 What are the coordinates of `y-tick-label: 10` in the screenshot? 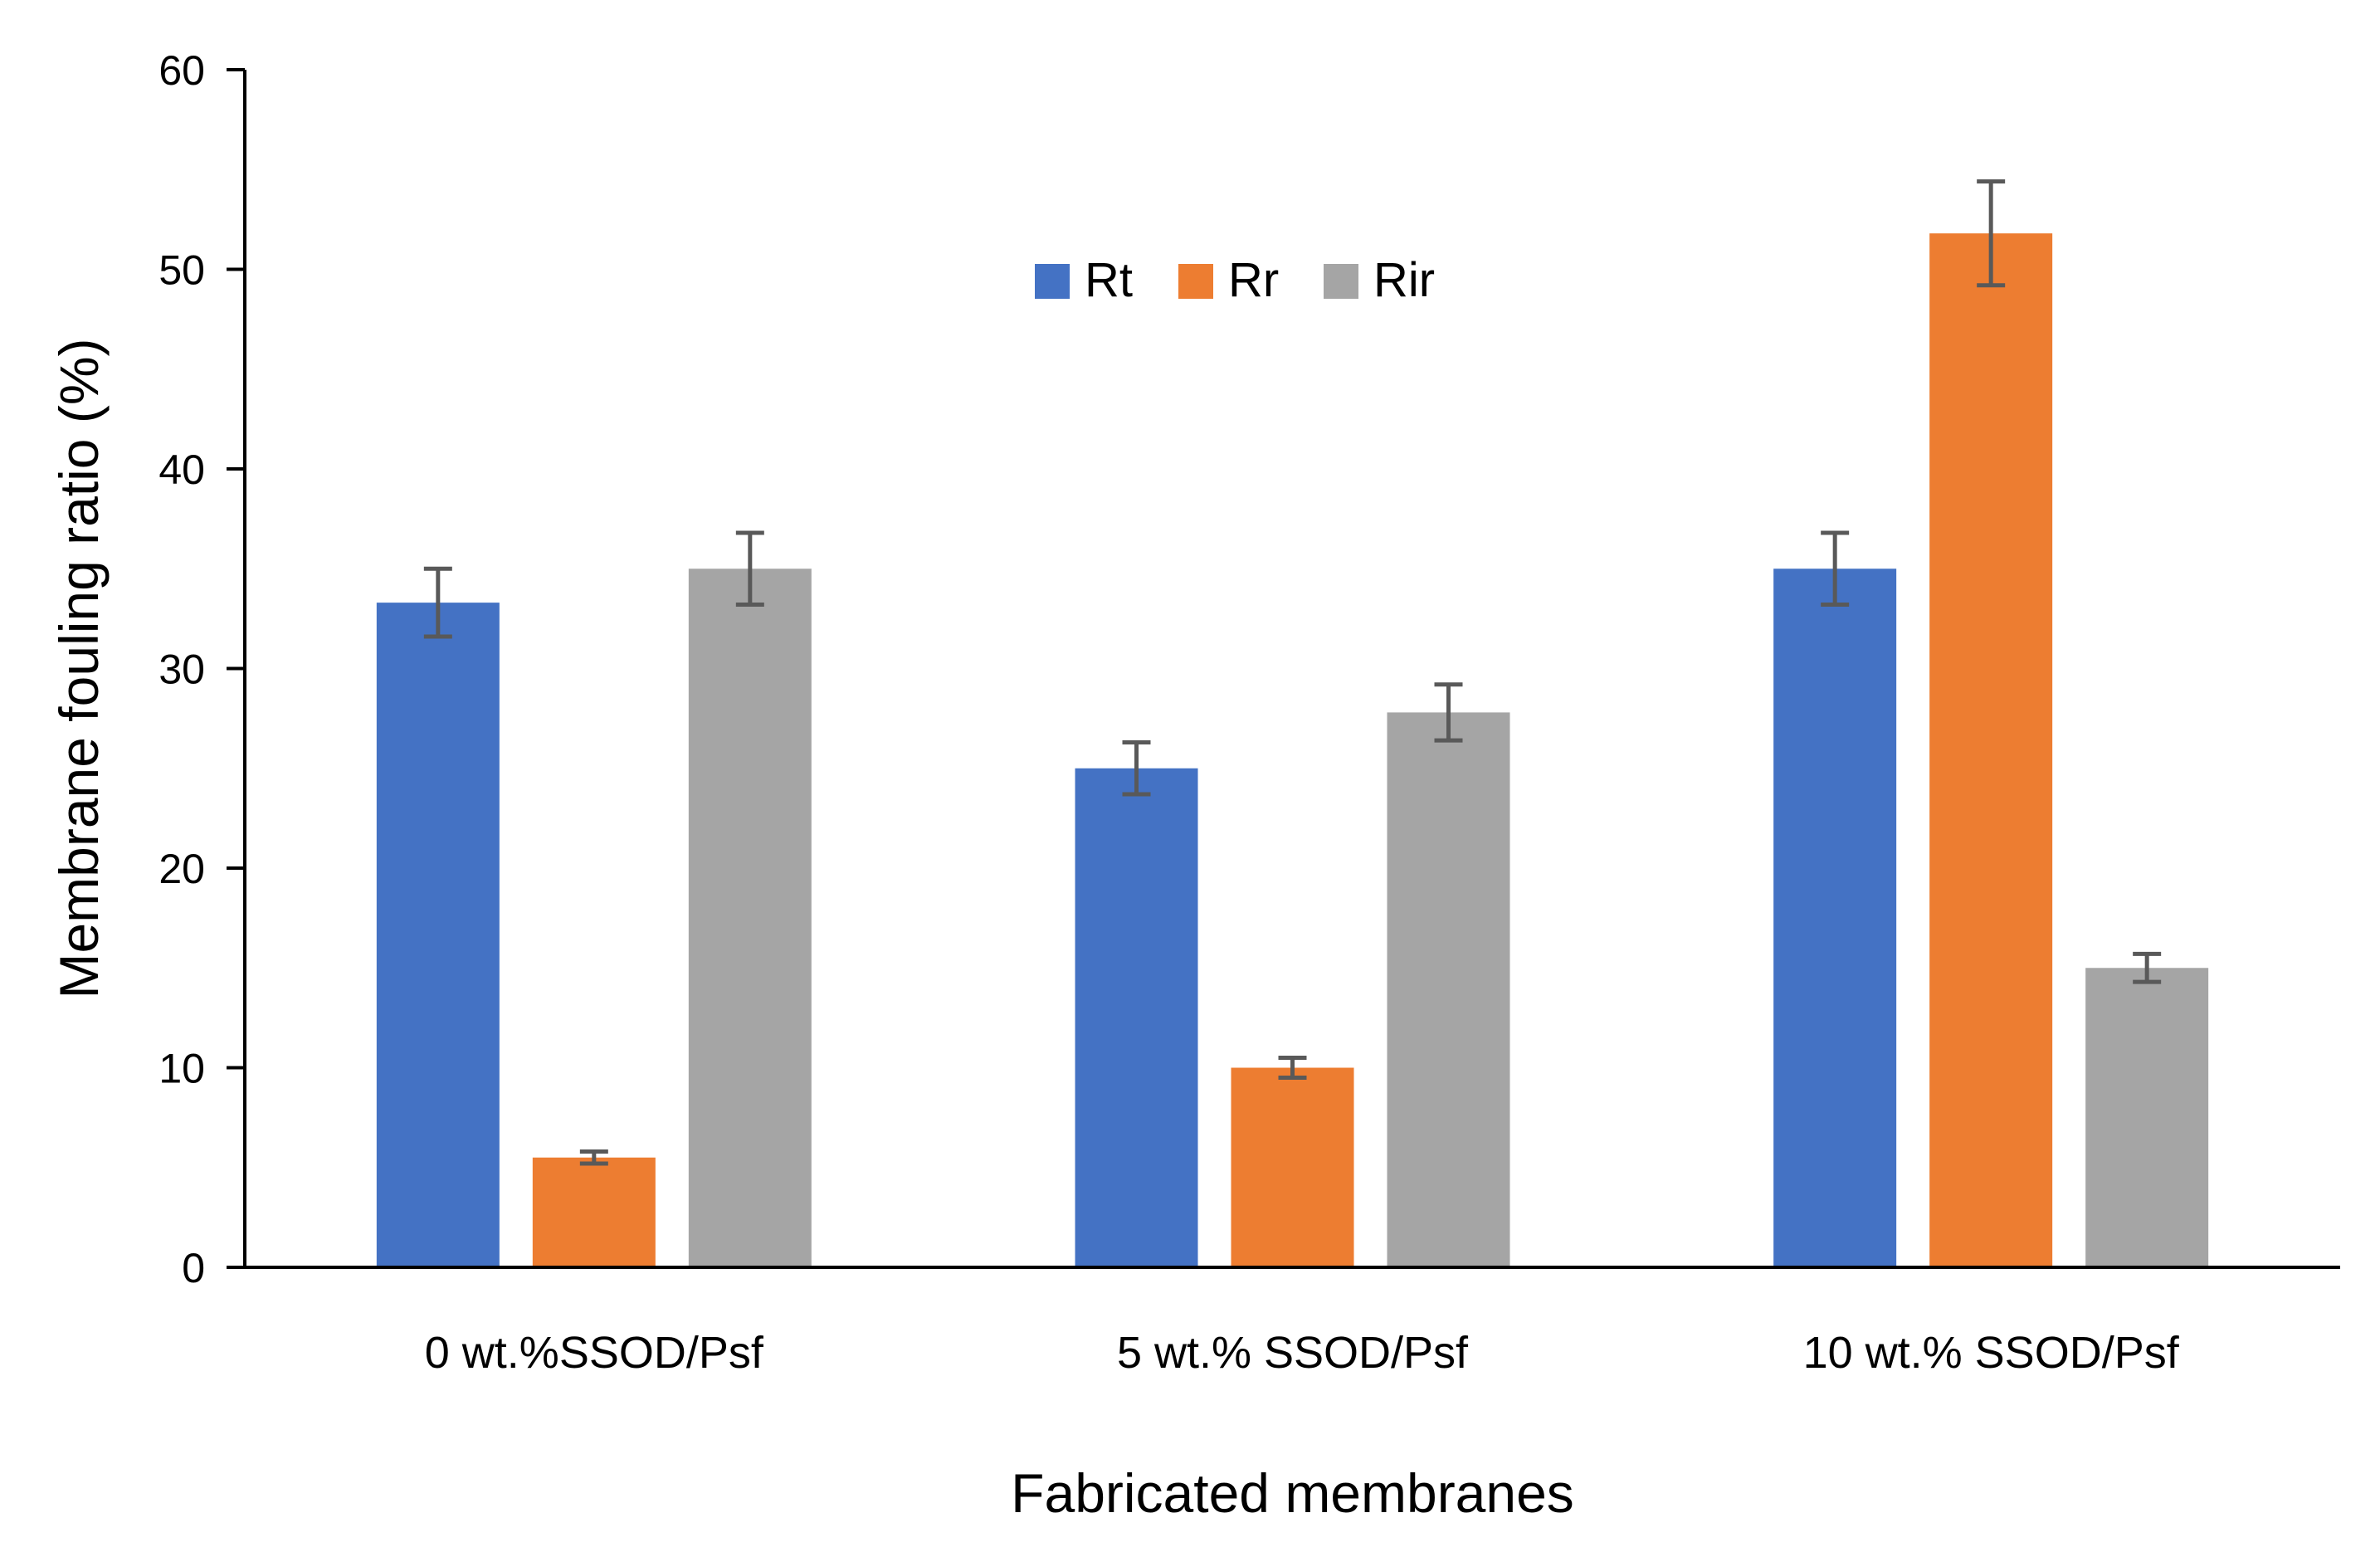 It's located at (182, 1069).